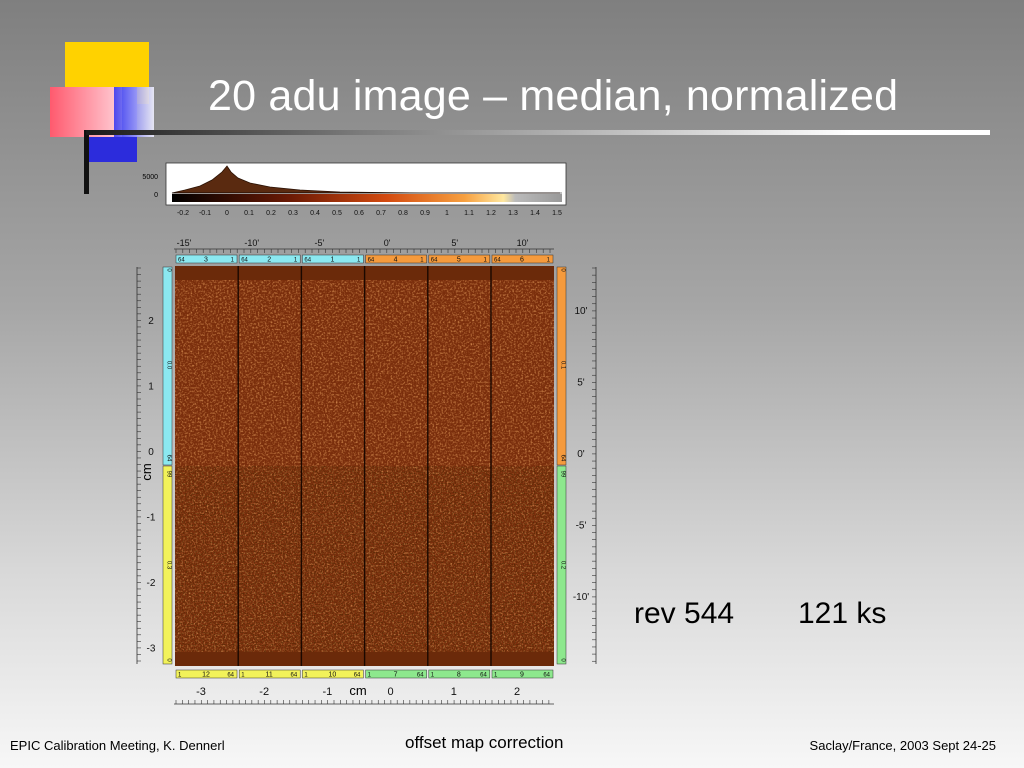  Describe the element at coordinates (183, 213) in the screenshot. I see `colorbar-tick-label: -0.2` at that location.